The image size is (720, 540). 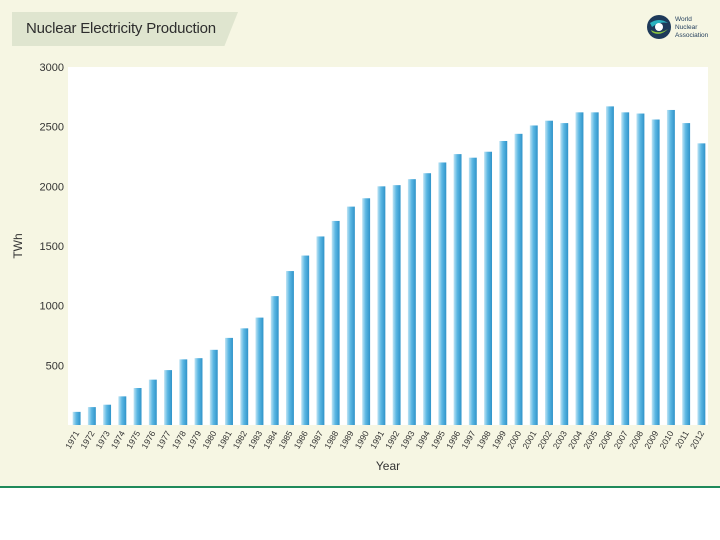 What do you see at coordinates (377, 440) in the screenshot?
I see `x-tick-label: 1991` at bounding box center [377, 440].